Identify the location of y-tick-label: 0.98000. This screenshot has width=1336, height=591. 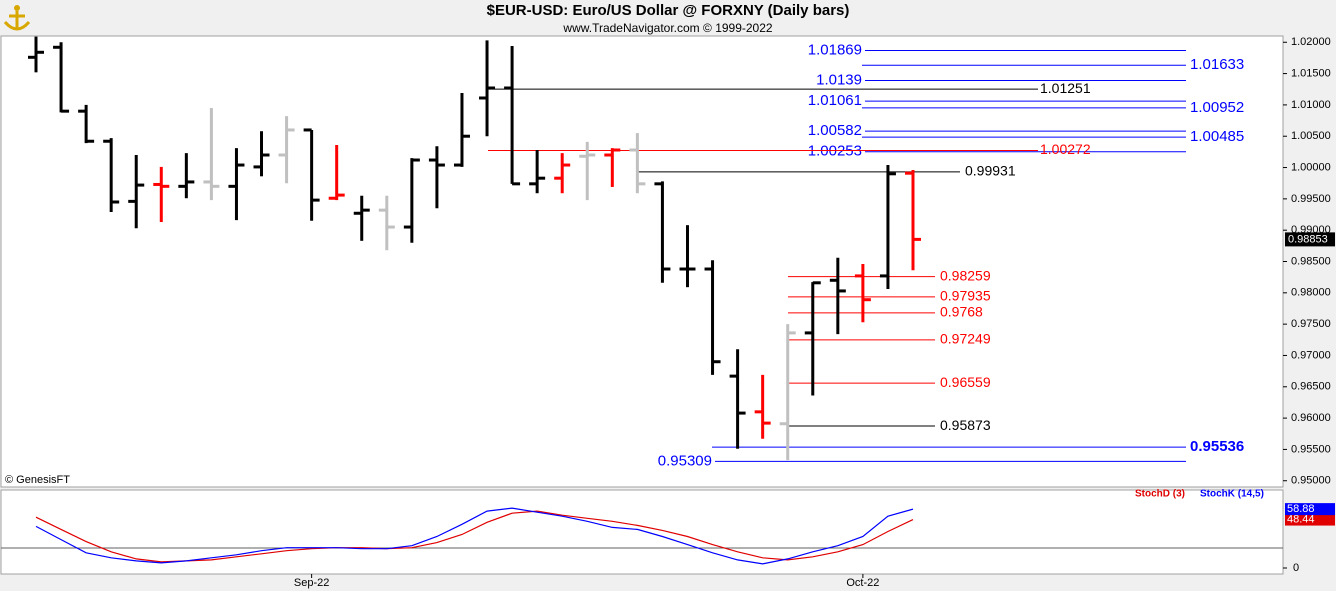
(1311, 293).